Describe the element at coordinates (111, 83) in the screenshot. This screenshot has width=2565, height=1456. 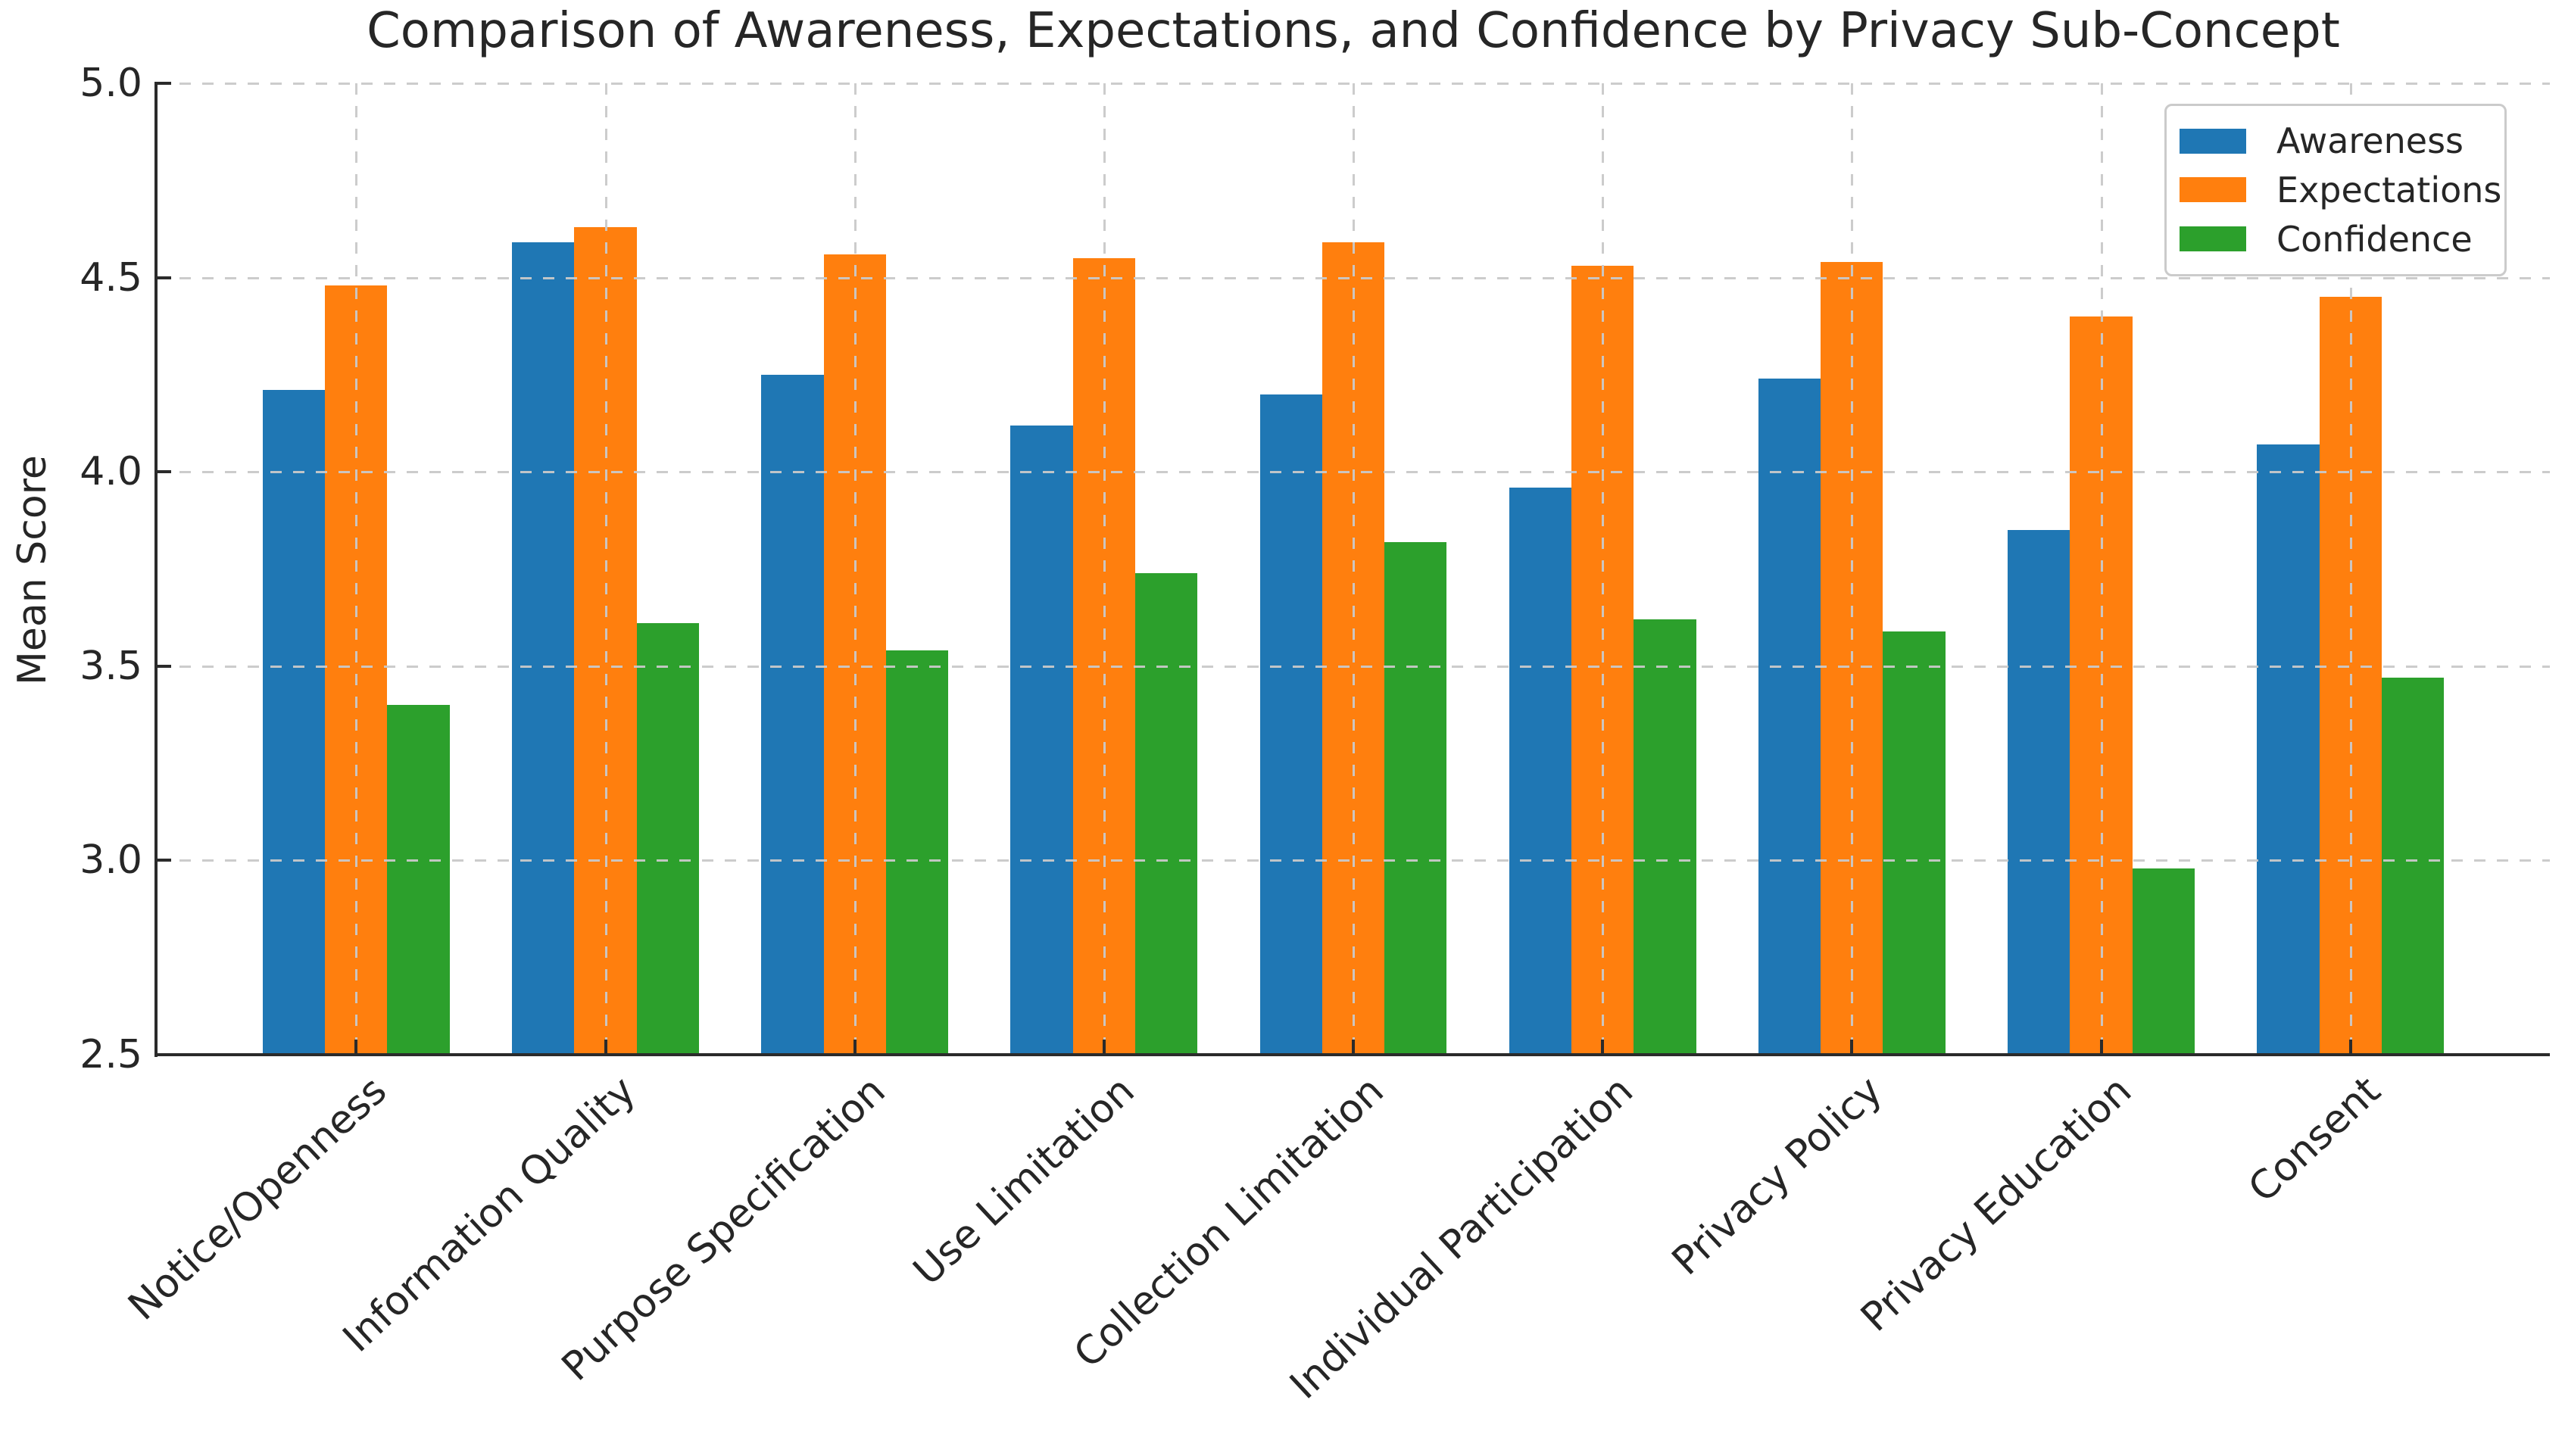
I see `y-tick-label-5.0: 5.0` at that location.